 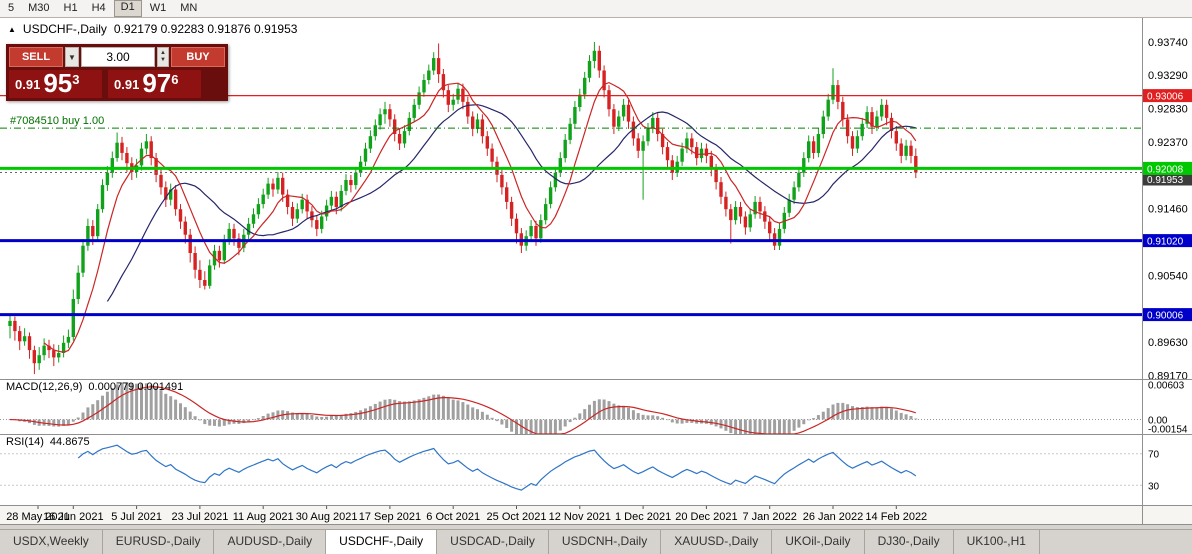 I want to click on svg-text: 0.92008, so click(x=1165, y=169).